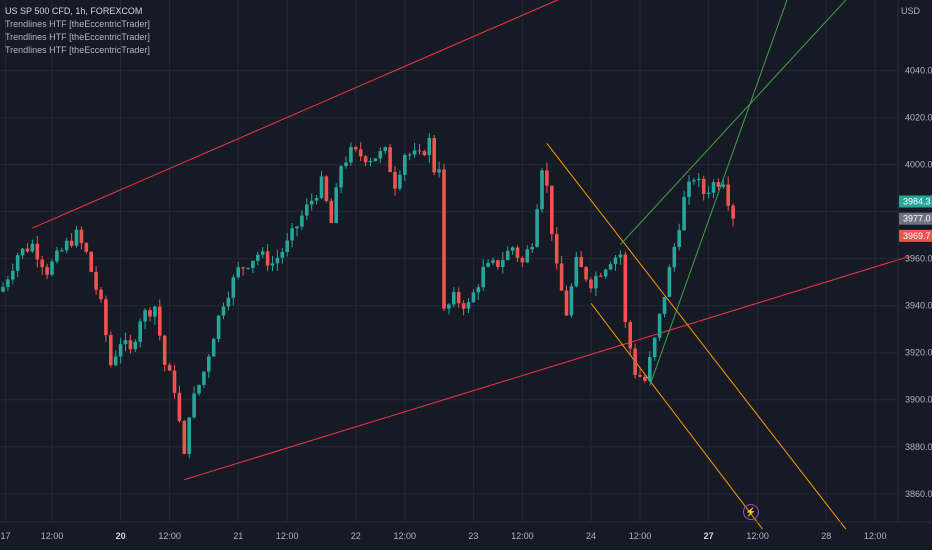  I want to click on price-tick-label: 3900.0, so click(918, 400).